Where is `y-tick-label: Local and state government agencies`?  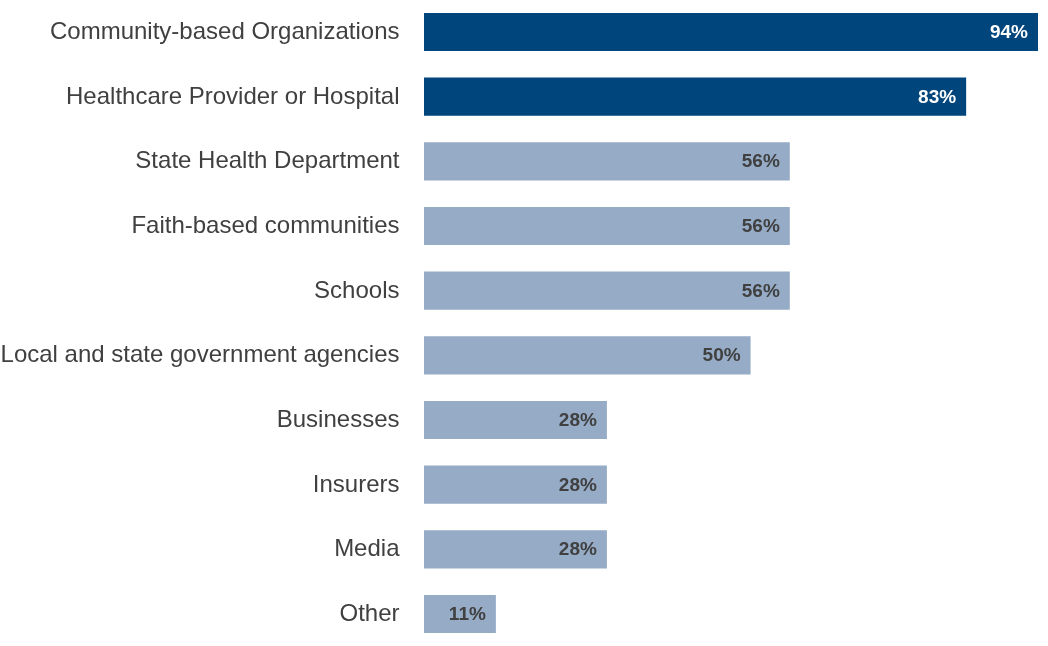
y-tick-label: Local and state government agencies is located at coordinates (200, 354).